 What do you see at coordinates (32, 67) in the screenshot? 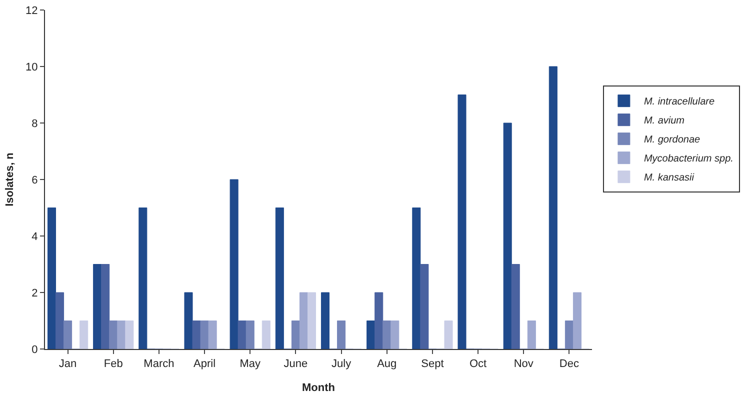
I see `y-tick-label: 10` at bounding box center [32, 67].